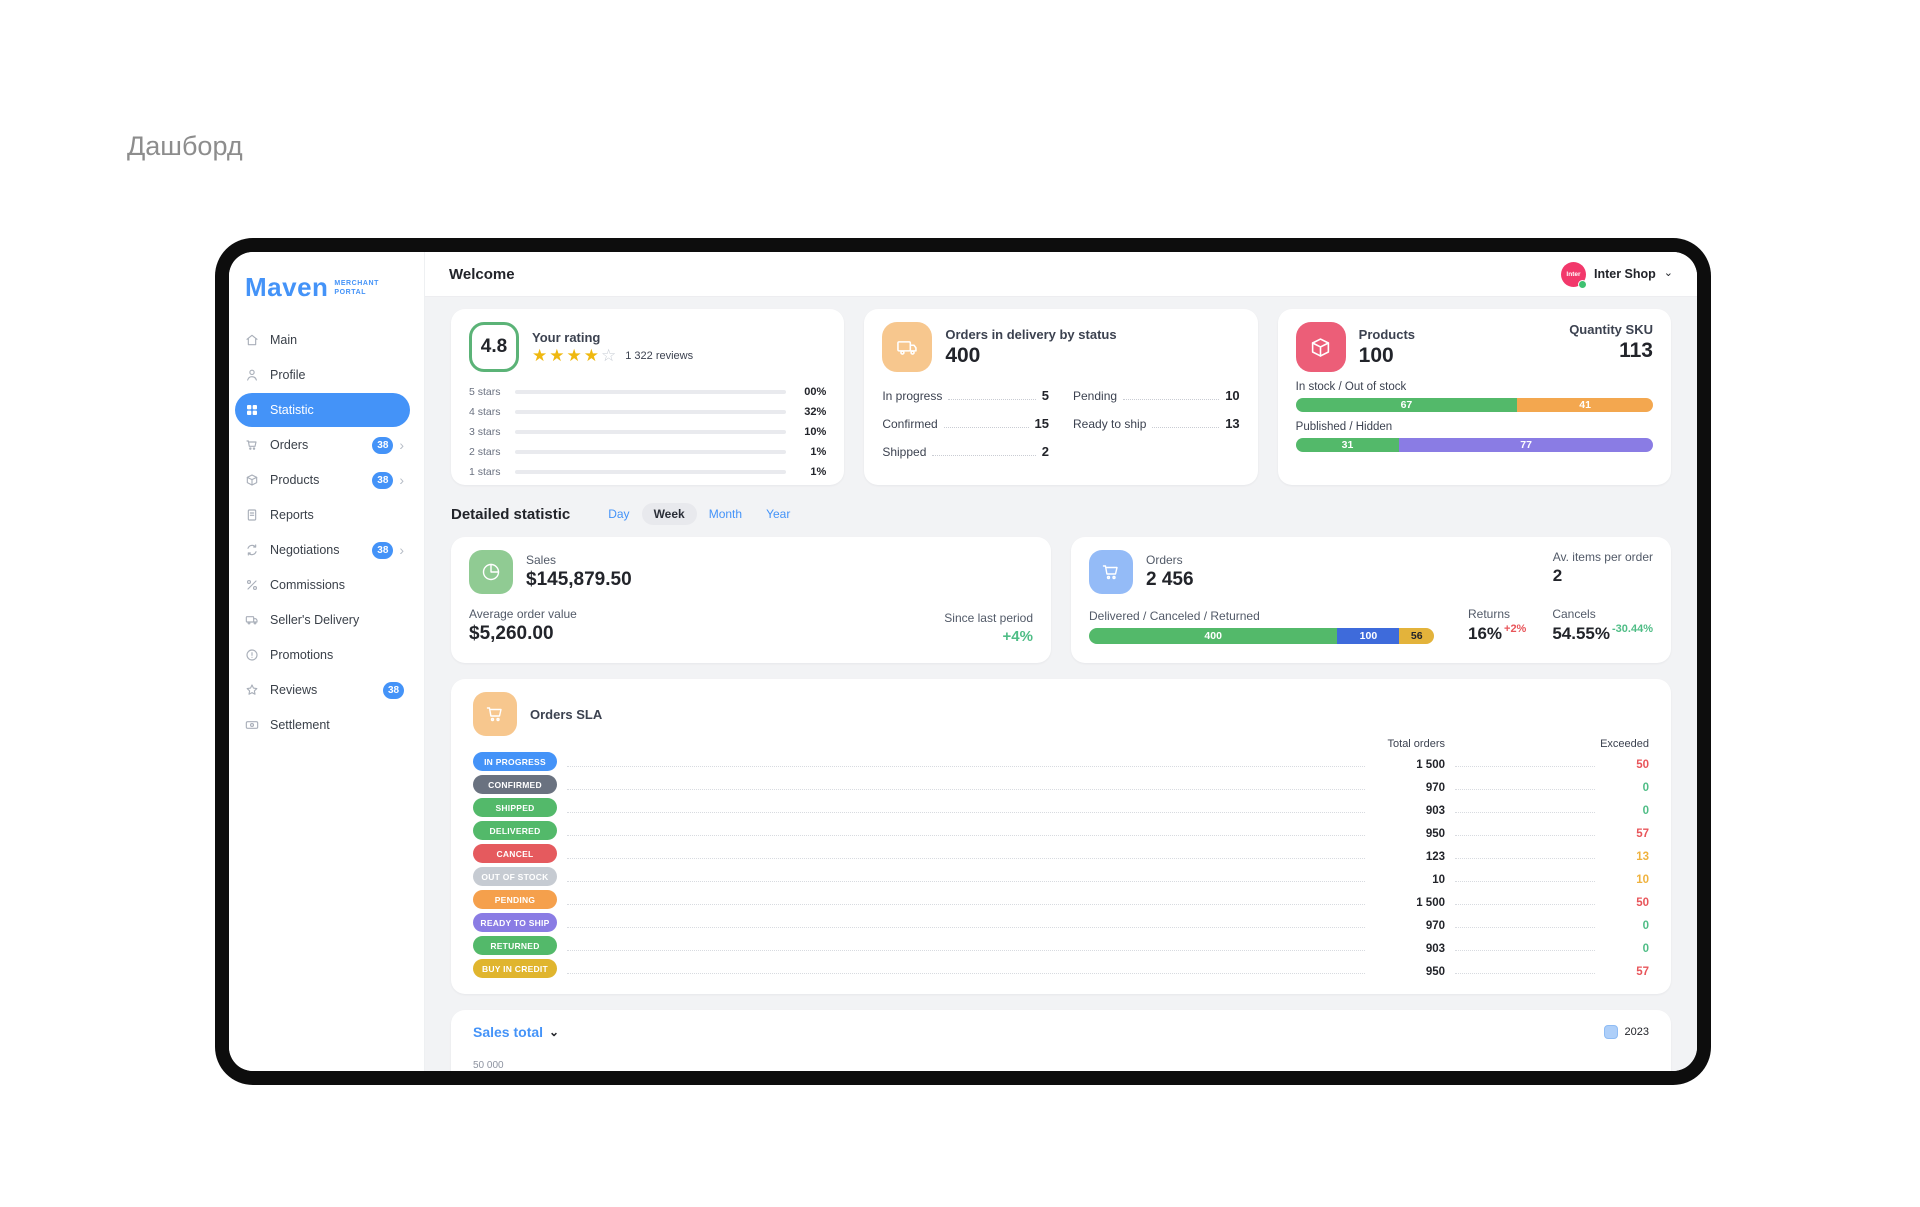 The image size is (1920, 1207). I want to click on delivery-value: 15, so click(1041, 423).